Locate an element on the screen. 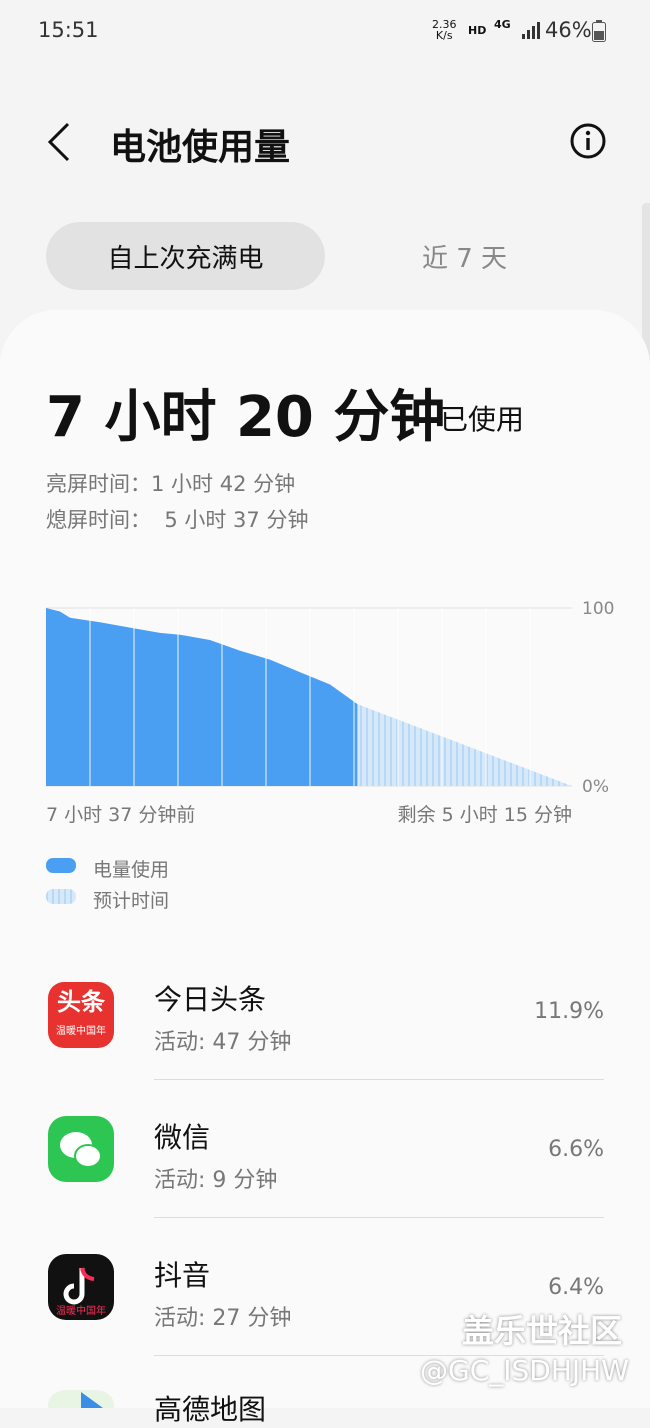 The image size is (650, 1428). page-title: 电池使用量 is located at coordinates (200, 147).